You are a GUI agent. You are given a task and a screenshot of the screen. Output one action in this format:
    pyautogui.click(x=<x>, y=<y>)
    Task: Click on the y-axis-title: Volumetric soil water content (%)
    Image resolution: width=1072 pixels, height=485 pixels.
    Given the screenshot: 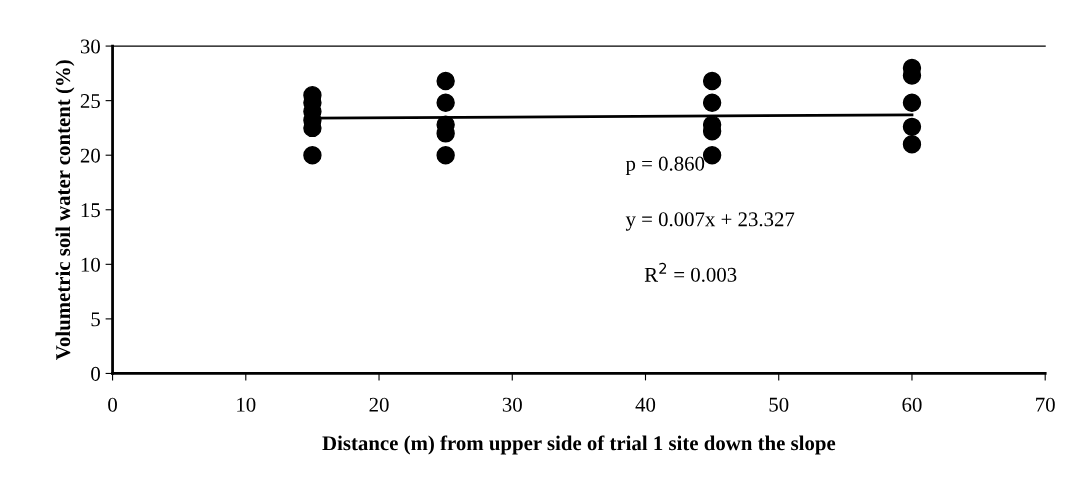 What is the action you would take?
    pyautogui.click(x=65, y=210)
    